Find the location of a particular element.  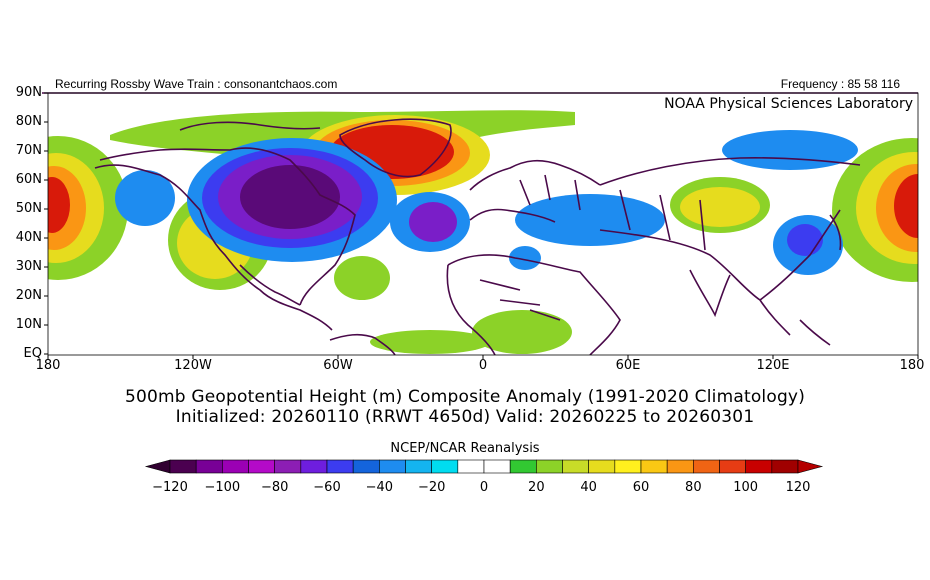

ridge-africa is located at coordinates (522, 332).